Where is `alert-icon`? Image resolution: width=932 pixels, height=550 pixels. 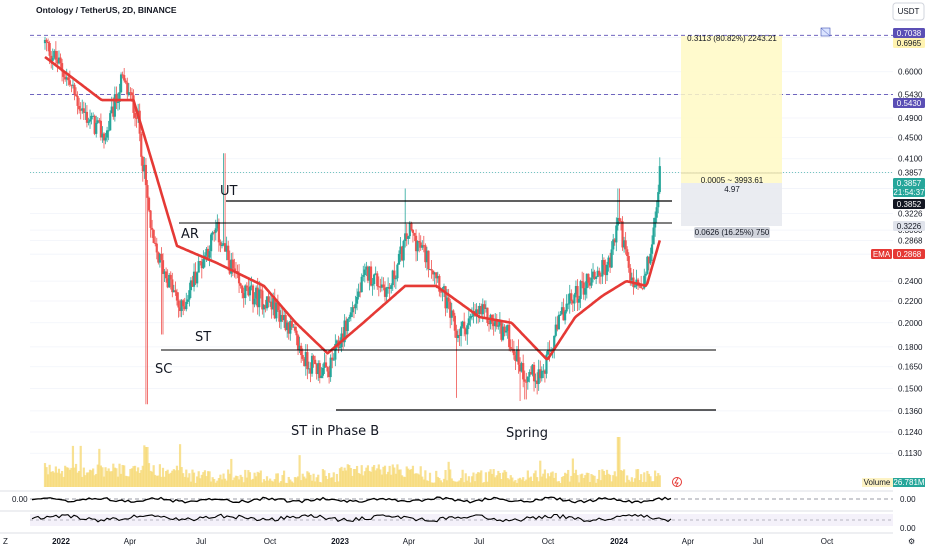
alert-icon is located at coordinates (677, 482).